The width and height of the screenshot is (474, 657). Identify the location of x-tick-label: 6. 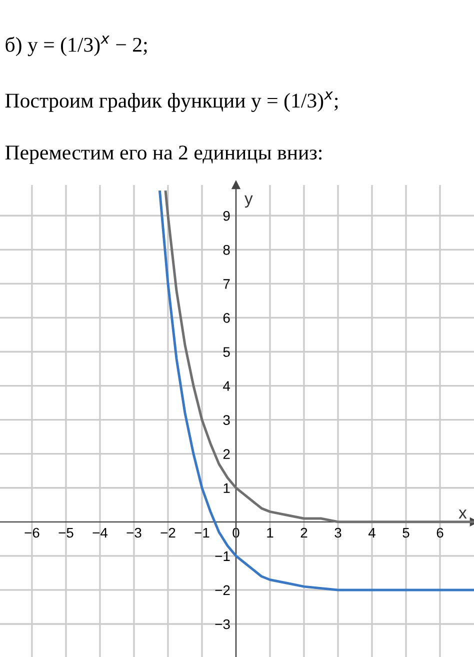
(440, 533).